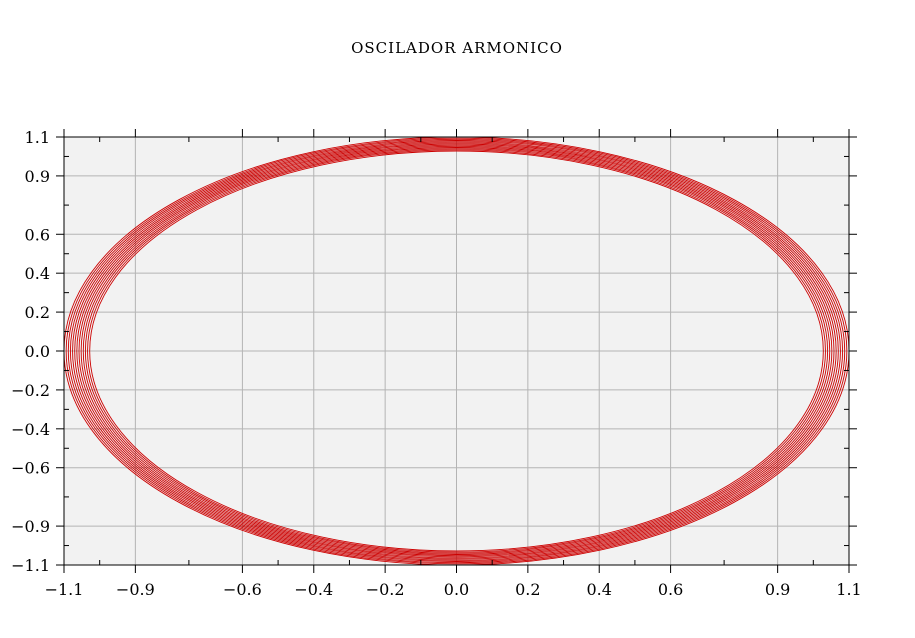  What do you see at coordinates (37, 273) in the screenshot?
I see `y-tick-label: 0.4` at bounding box center [37, 273].